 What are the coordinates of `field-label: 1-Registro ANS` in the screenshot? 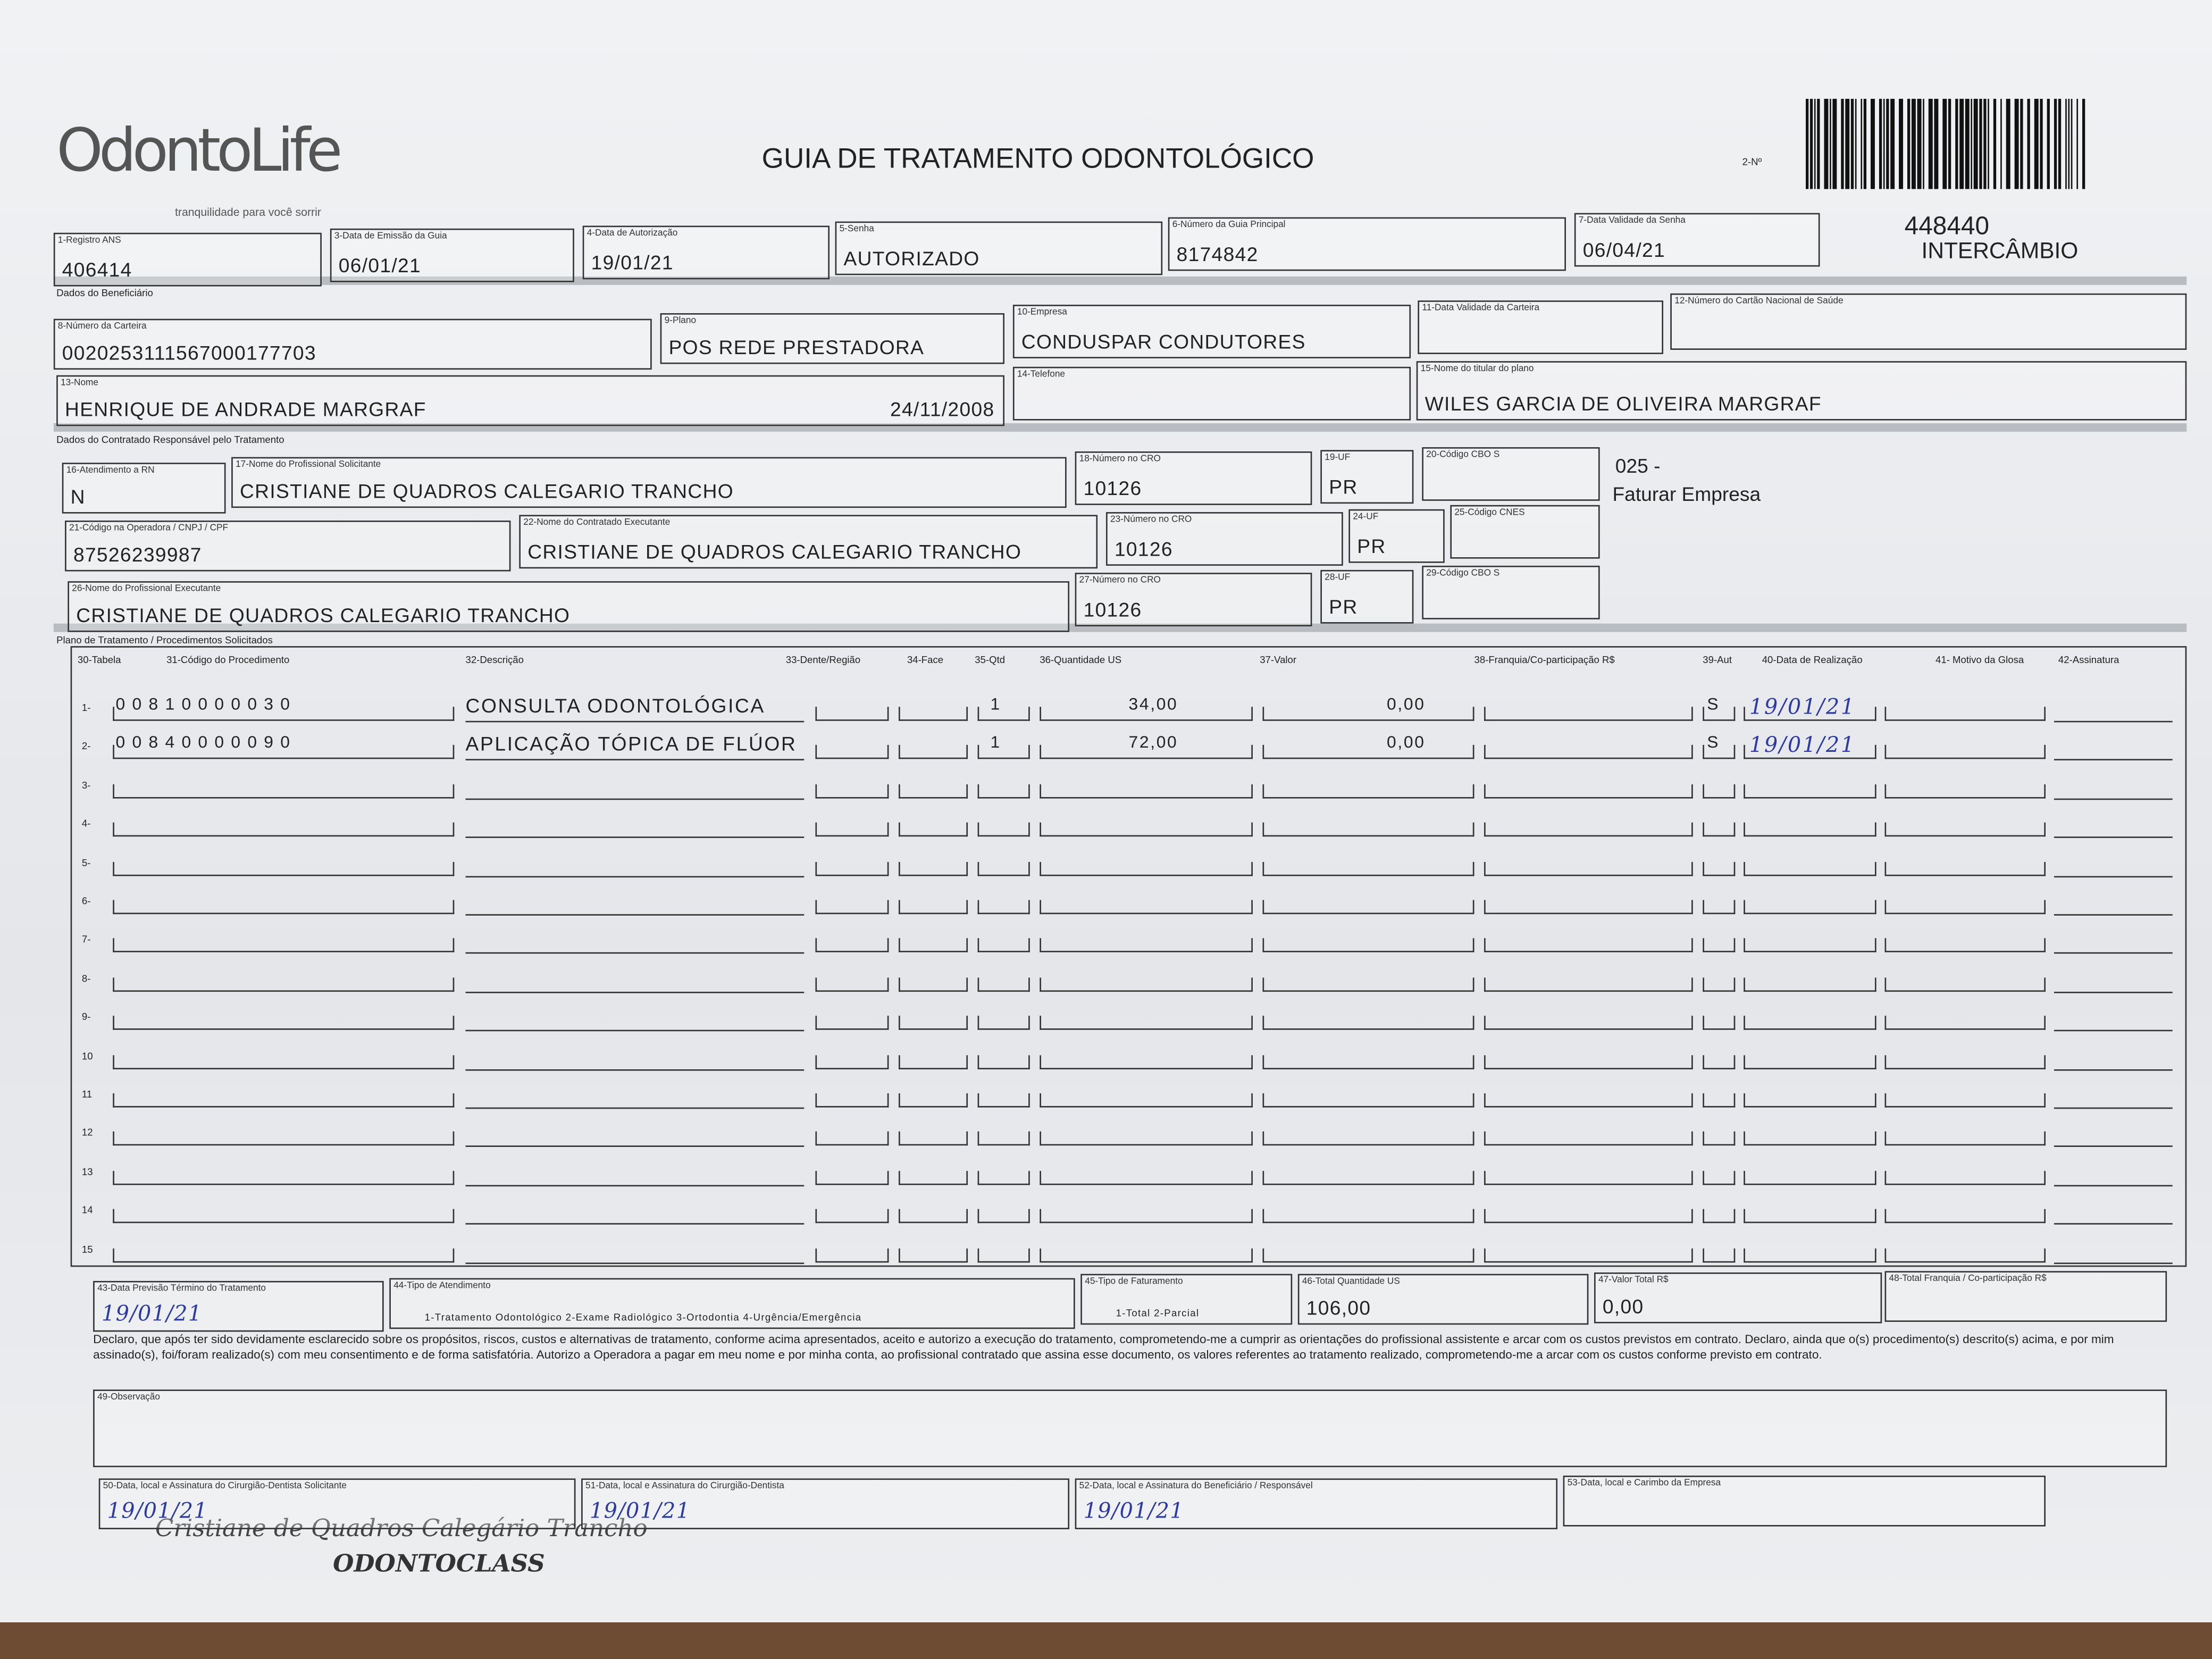 It's located at (89, 241).